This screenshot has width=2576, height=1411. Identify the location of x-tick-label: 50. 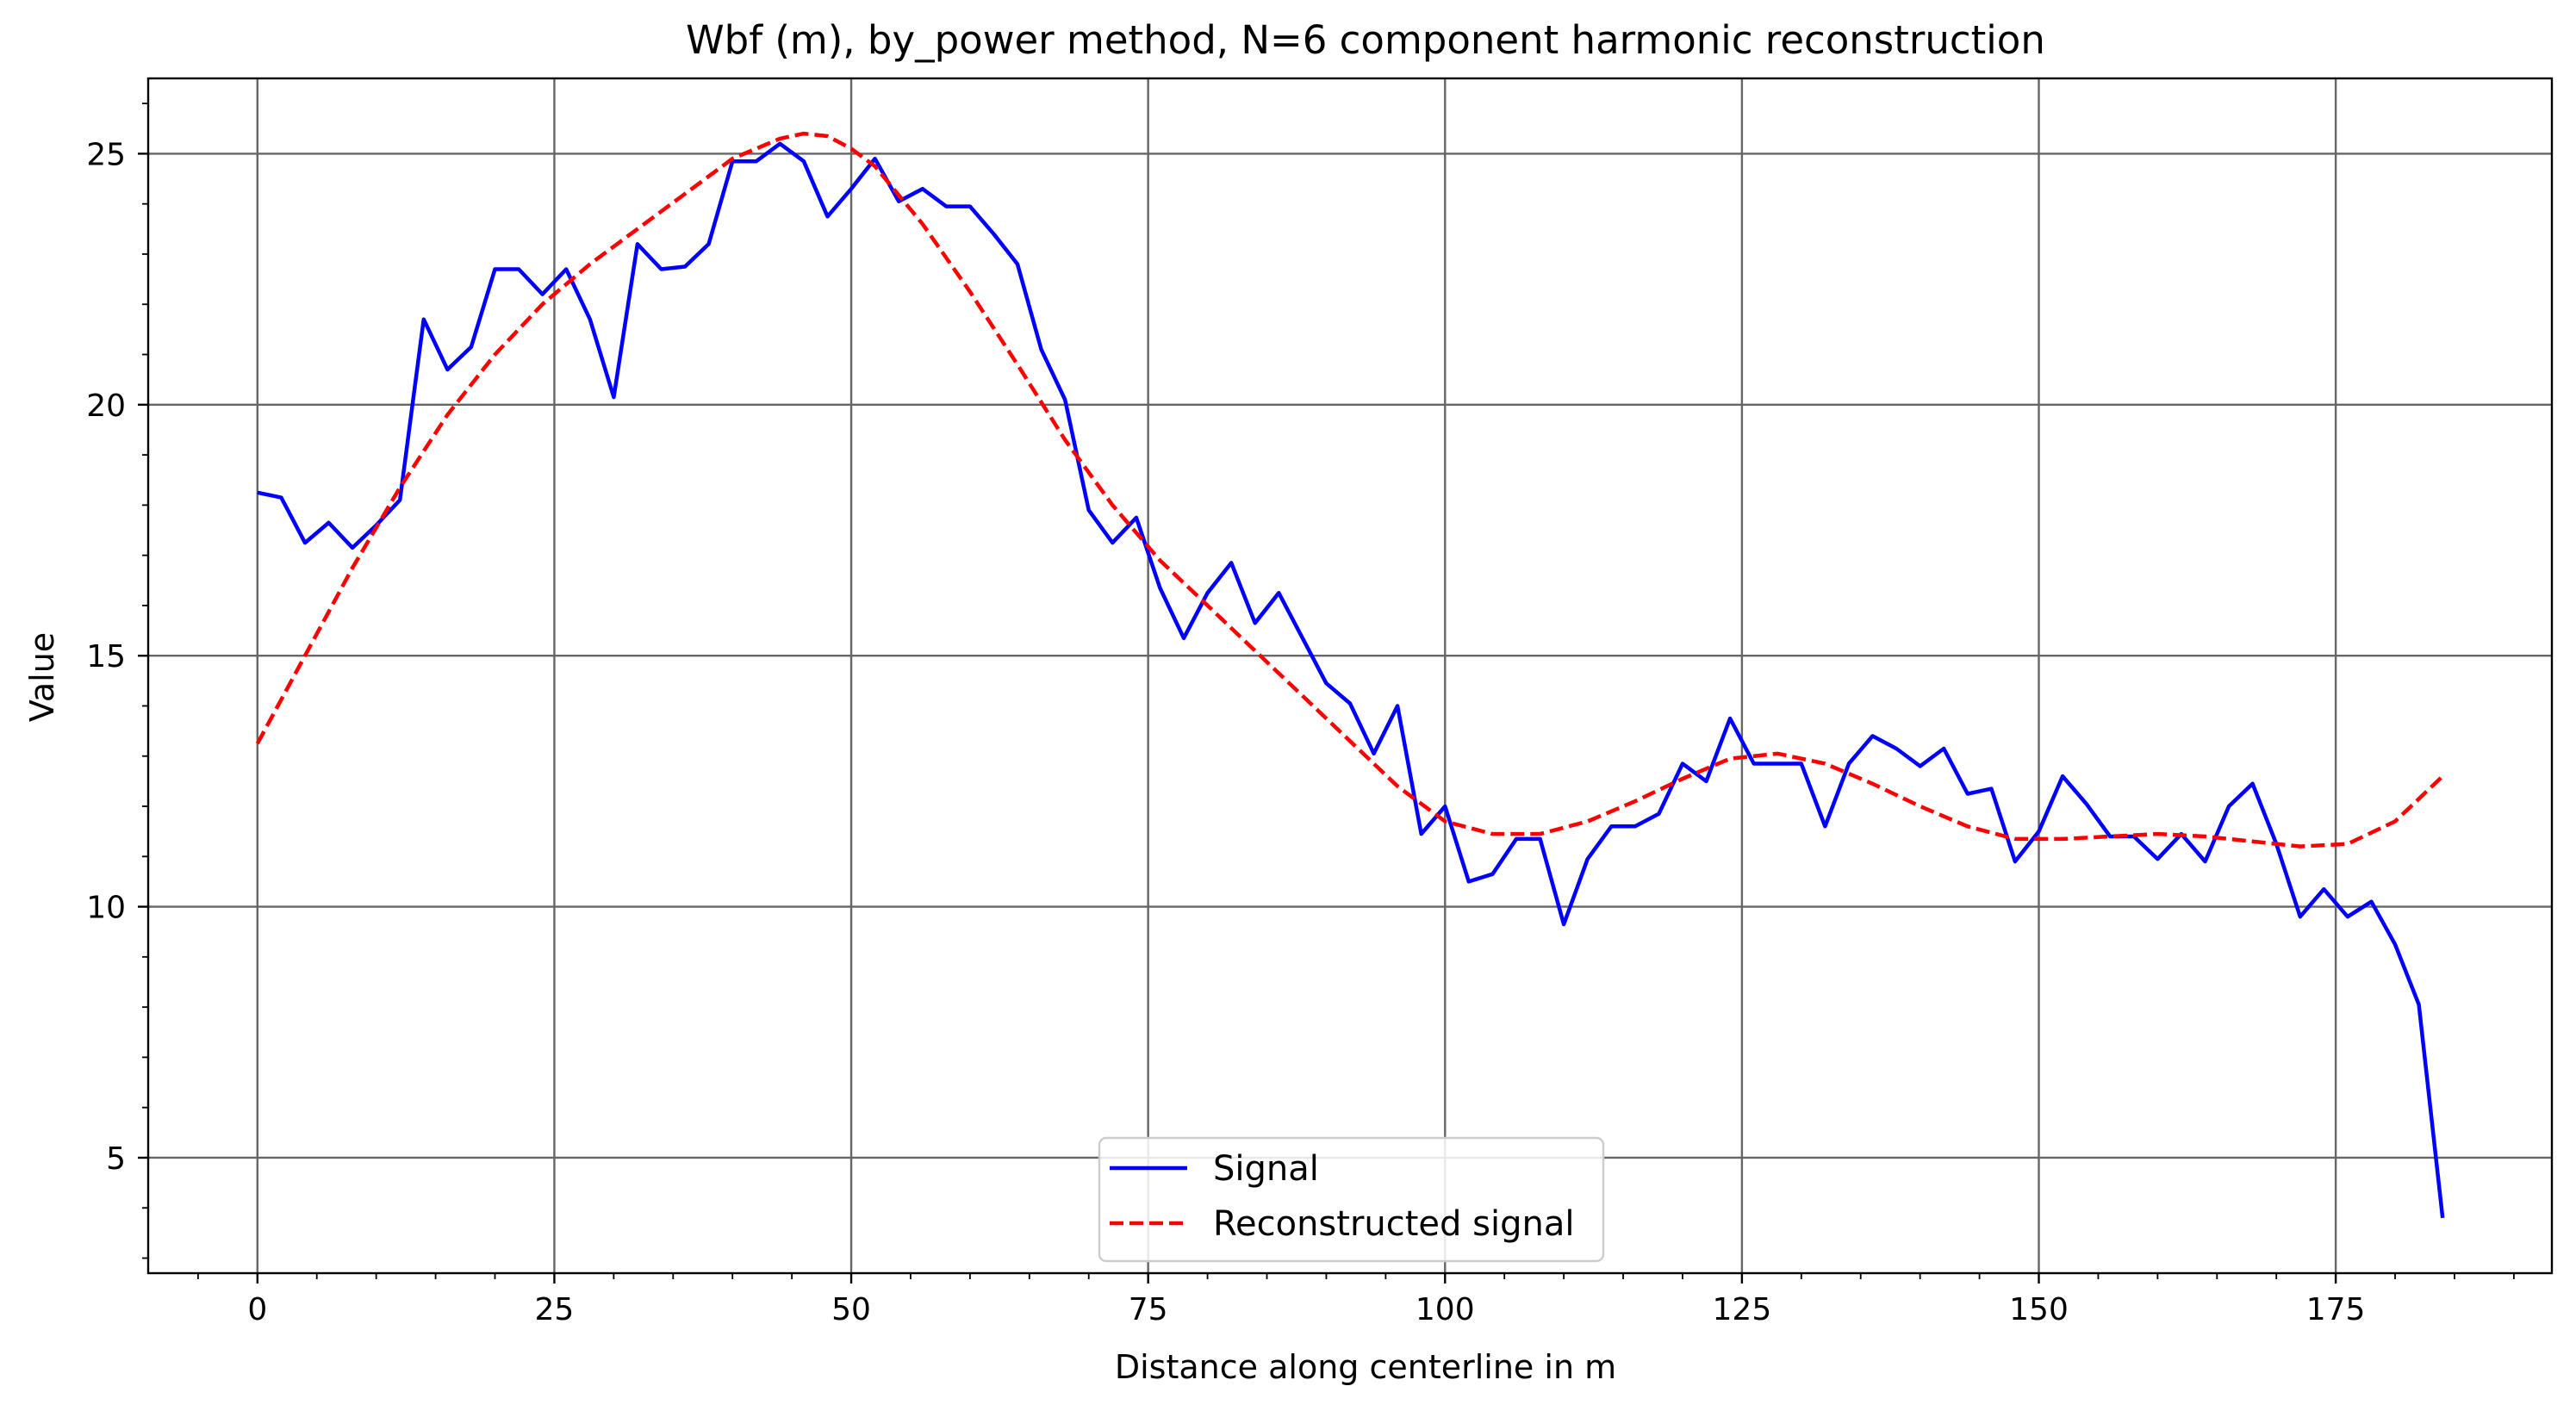
(851, 1309).